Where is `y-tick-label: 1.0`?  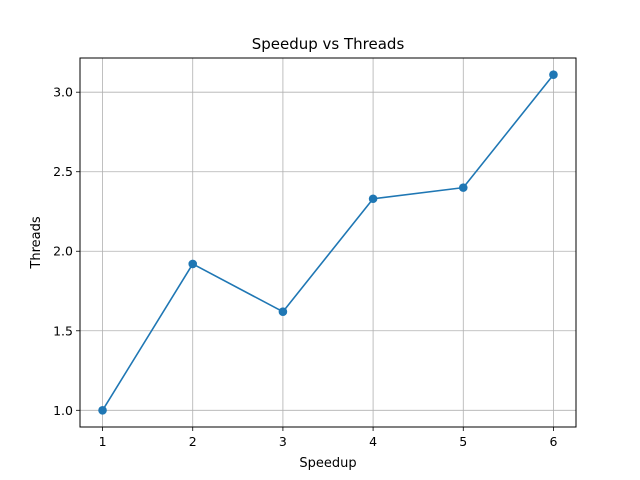
y-tick-label: 1.0 is located at coordinates (63, 410).